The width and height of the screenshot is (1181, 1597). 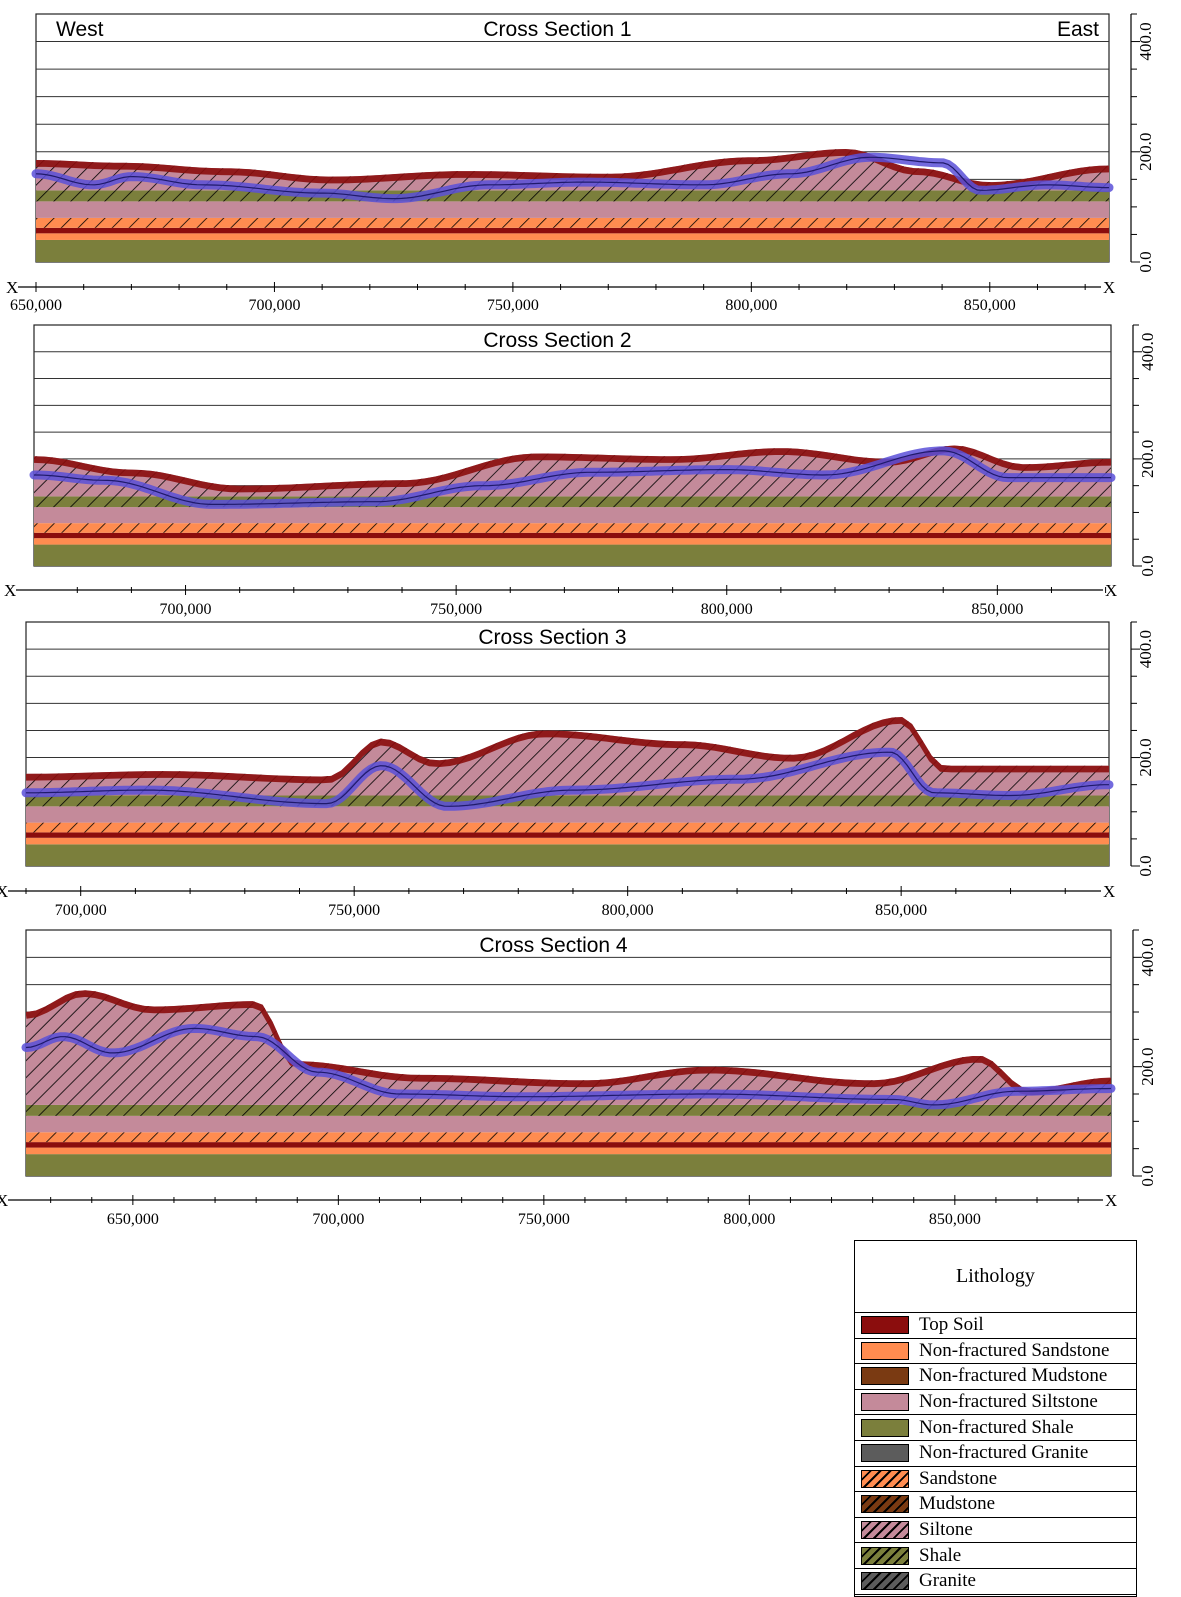 What do you see at coordinates (557, 29) in the screenshot?
I see `chart-title: Cross Section 1` at bounding box center [557, 29].